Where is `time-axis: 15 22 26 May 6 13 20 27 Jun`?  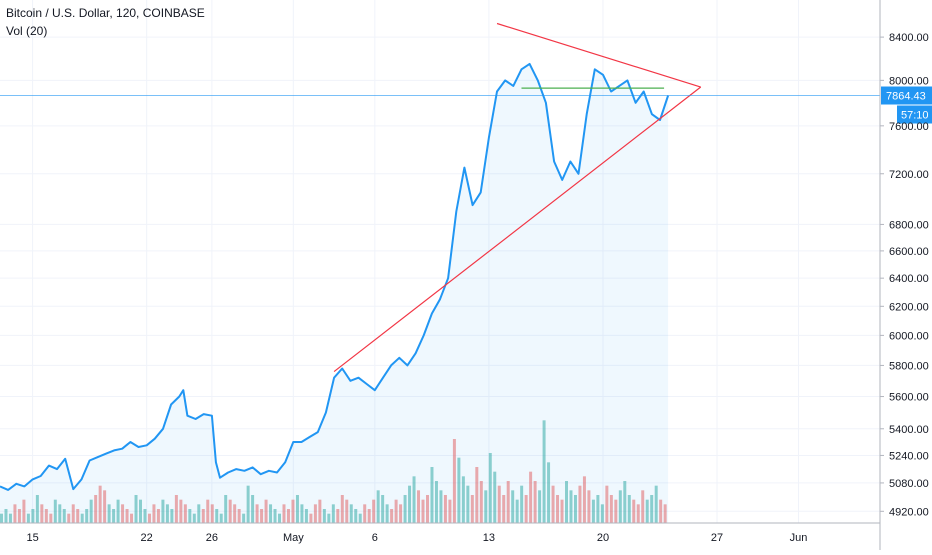 time-axis: 15 22 26 May 6 13 20 27 Jun is located at coordinates (440, 533).